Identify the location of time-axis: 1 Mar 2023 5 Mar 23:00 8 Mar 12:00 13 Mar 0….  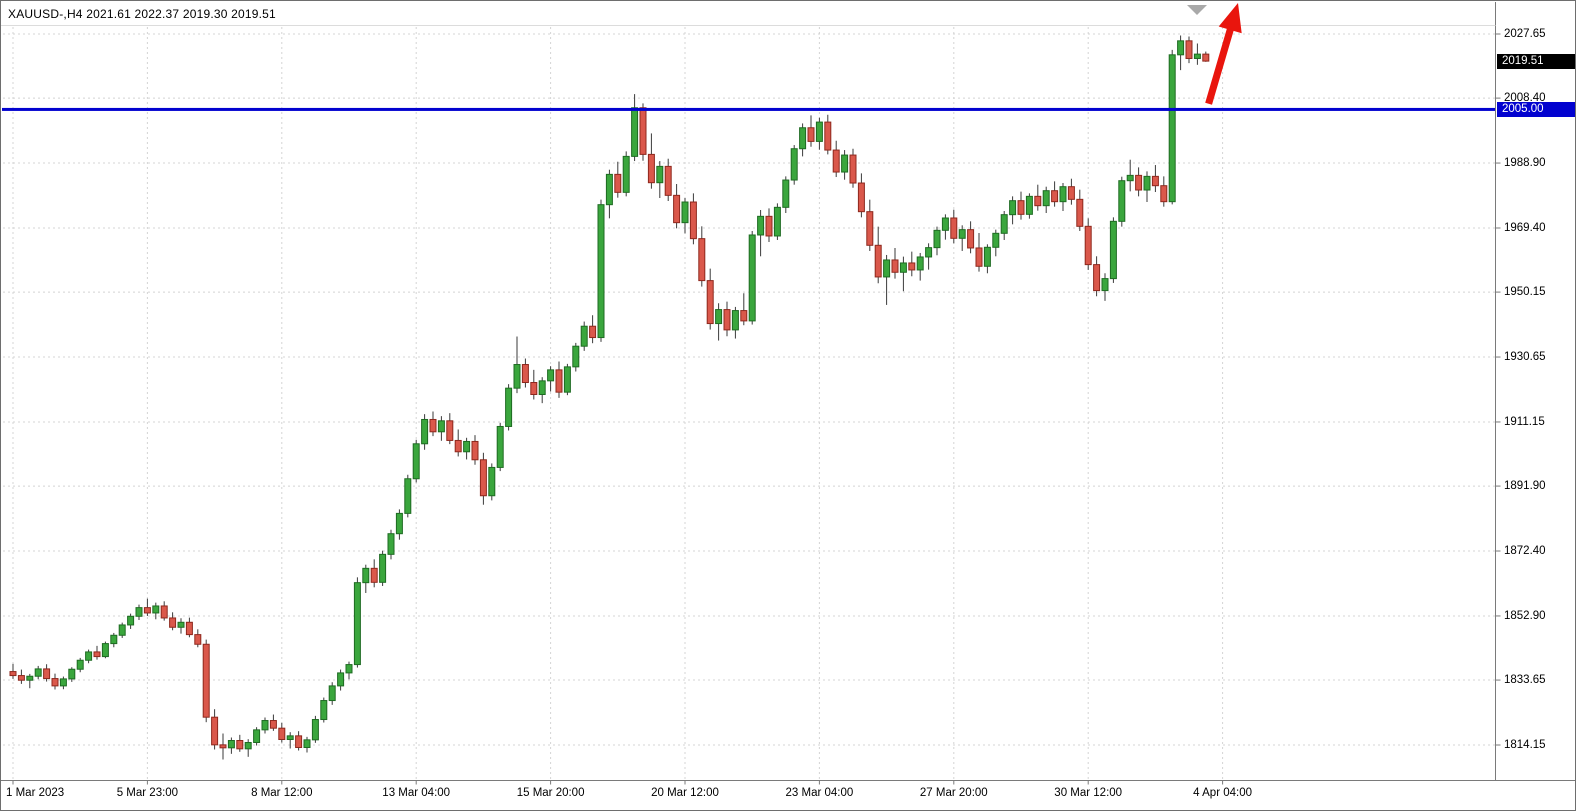
(788, 795).